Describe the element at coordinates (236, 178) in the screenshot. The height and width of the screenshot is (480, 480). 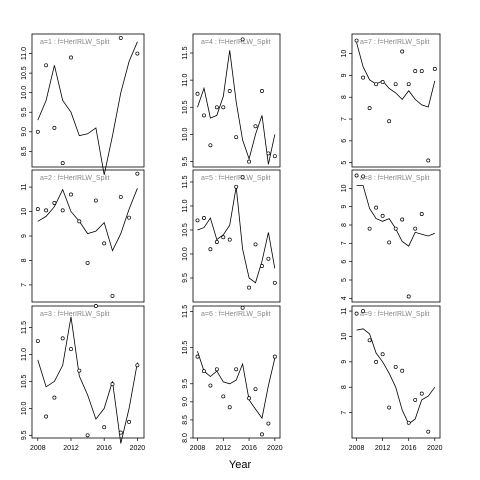
I see `panel-title: a=5 : f=HerIRLW_Split` at that location.